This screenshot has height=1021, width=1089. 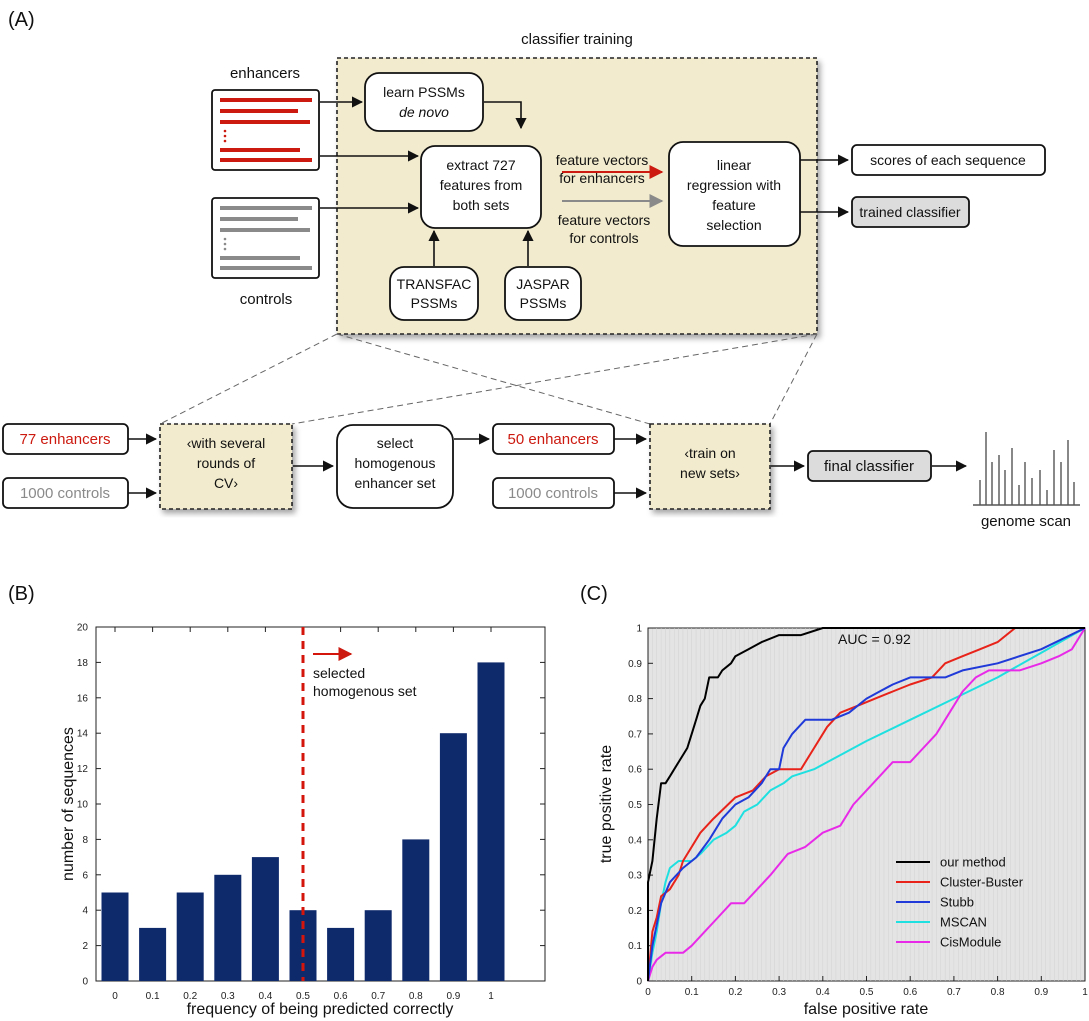 What do you see at coordinates (874, 639) in the screenshot?
I see `auc-annotation: AUC = 0.92` at bounding box center [874, 639].